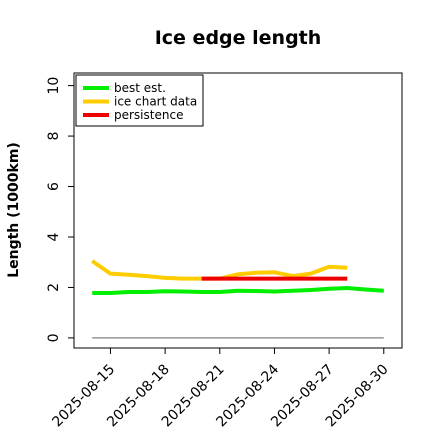 This screenshot has height=440, width=440. I want to click on plot-area, so click(237, 299).